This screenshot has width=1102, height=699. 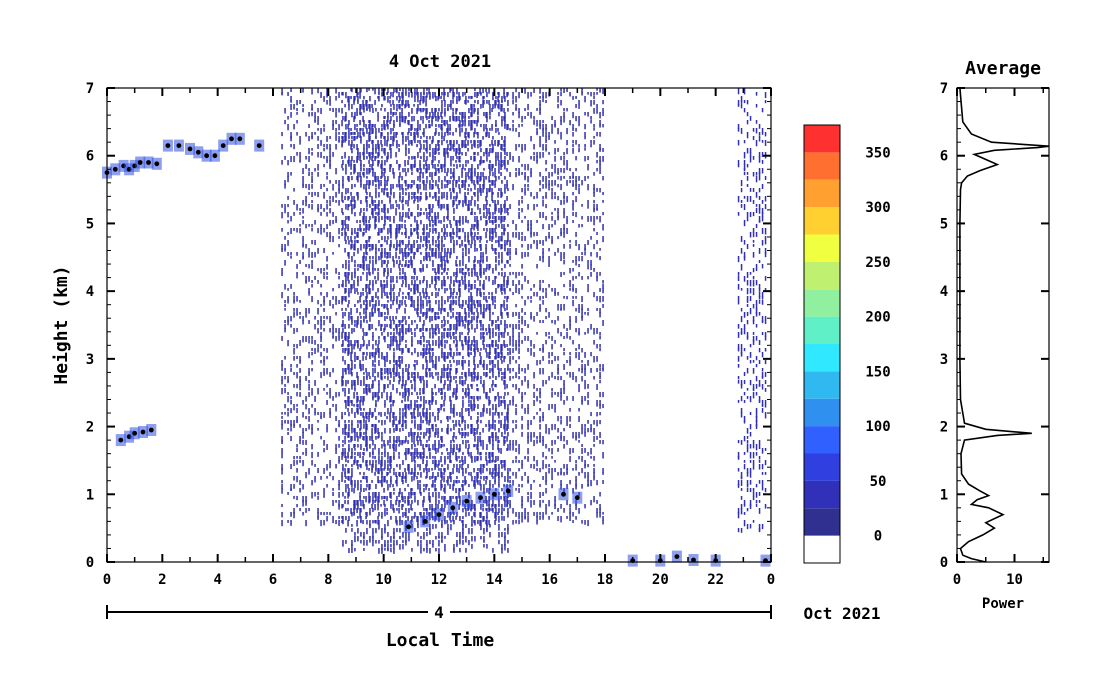 What do you see at coordinates (90, 360) in the screenshot?
I see `y-tick-label: 3` at bounding box center [90, 360].